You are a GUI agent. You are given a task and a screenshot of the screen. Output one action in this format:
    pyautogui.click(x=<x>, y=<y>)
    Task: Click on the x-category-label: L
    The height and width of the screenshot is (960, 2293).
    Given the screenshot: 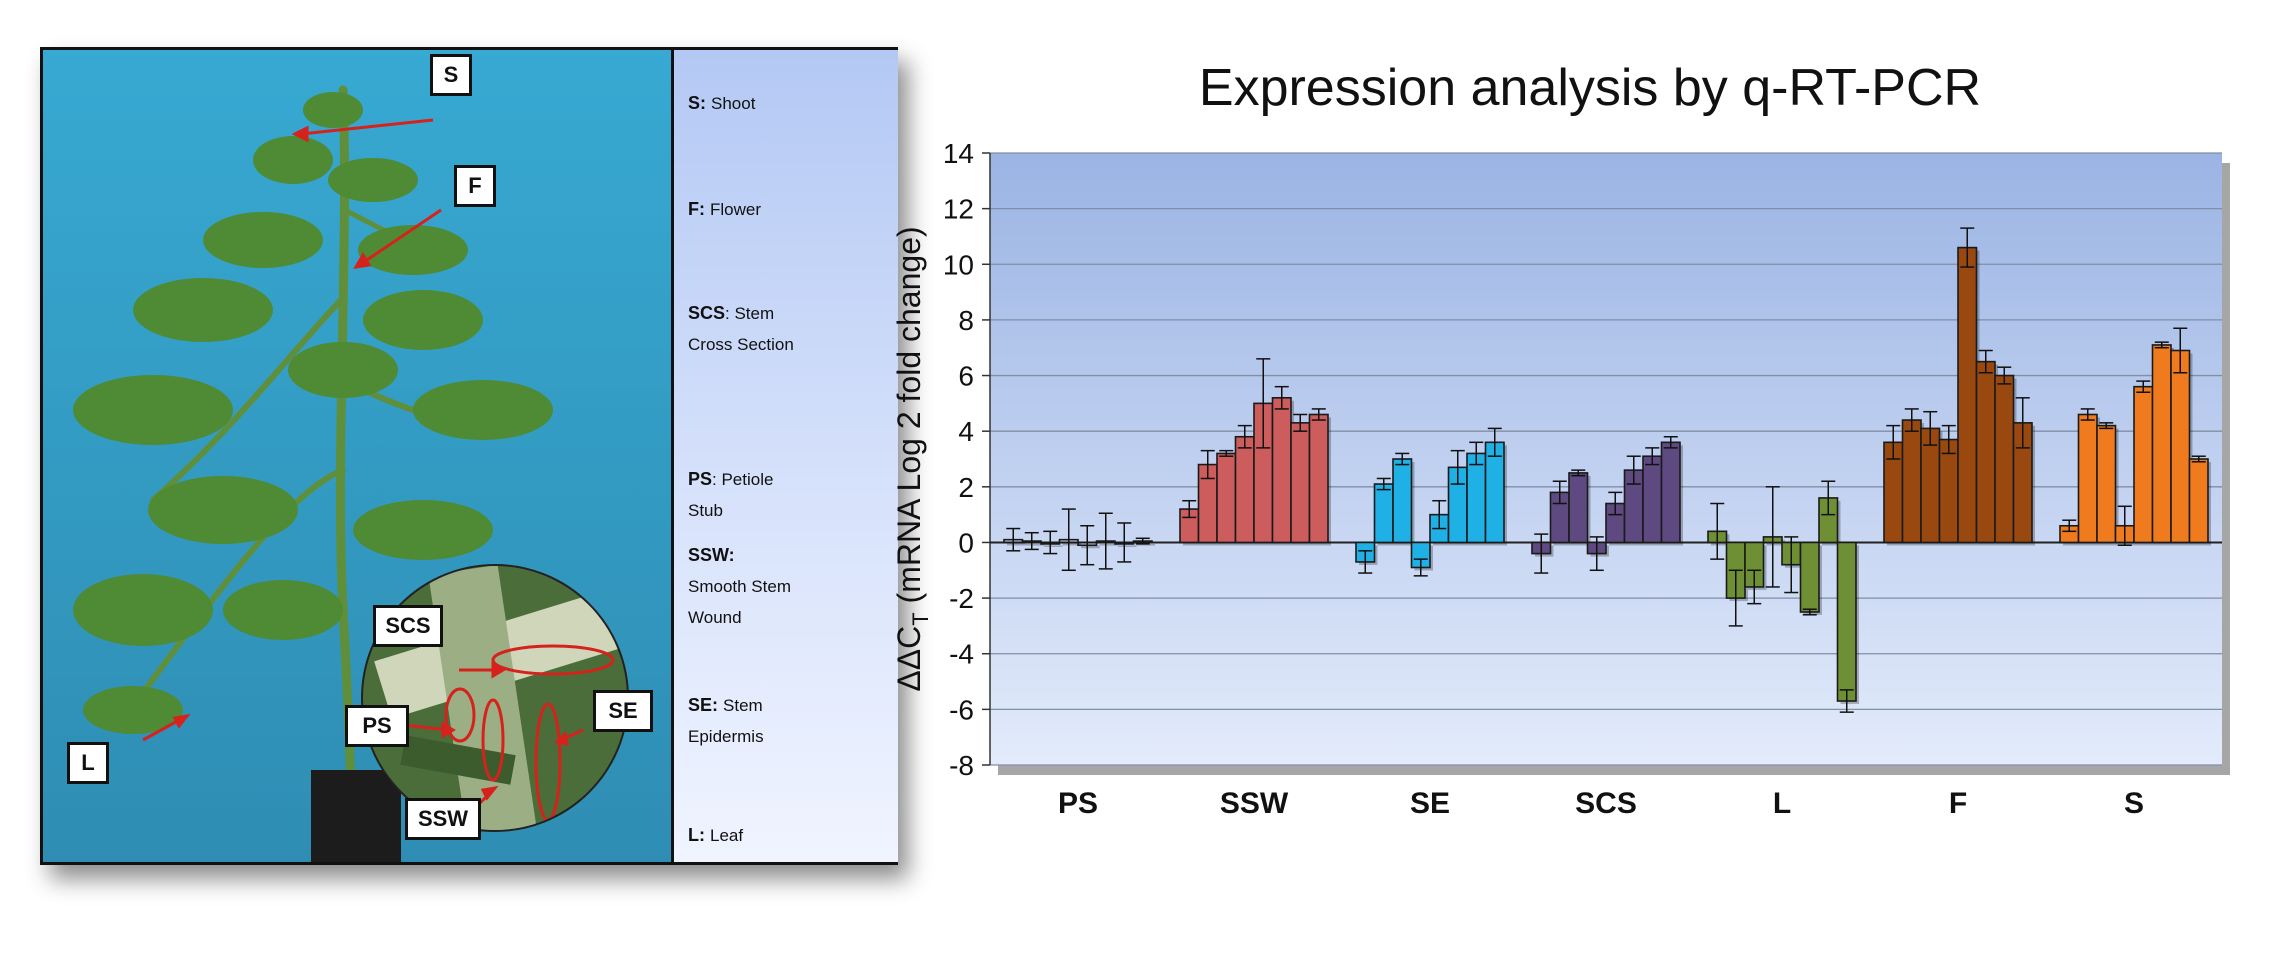 What is the action you would take?
    pyautogui.click(x=1782, y=803)
    